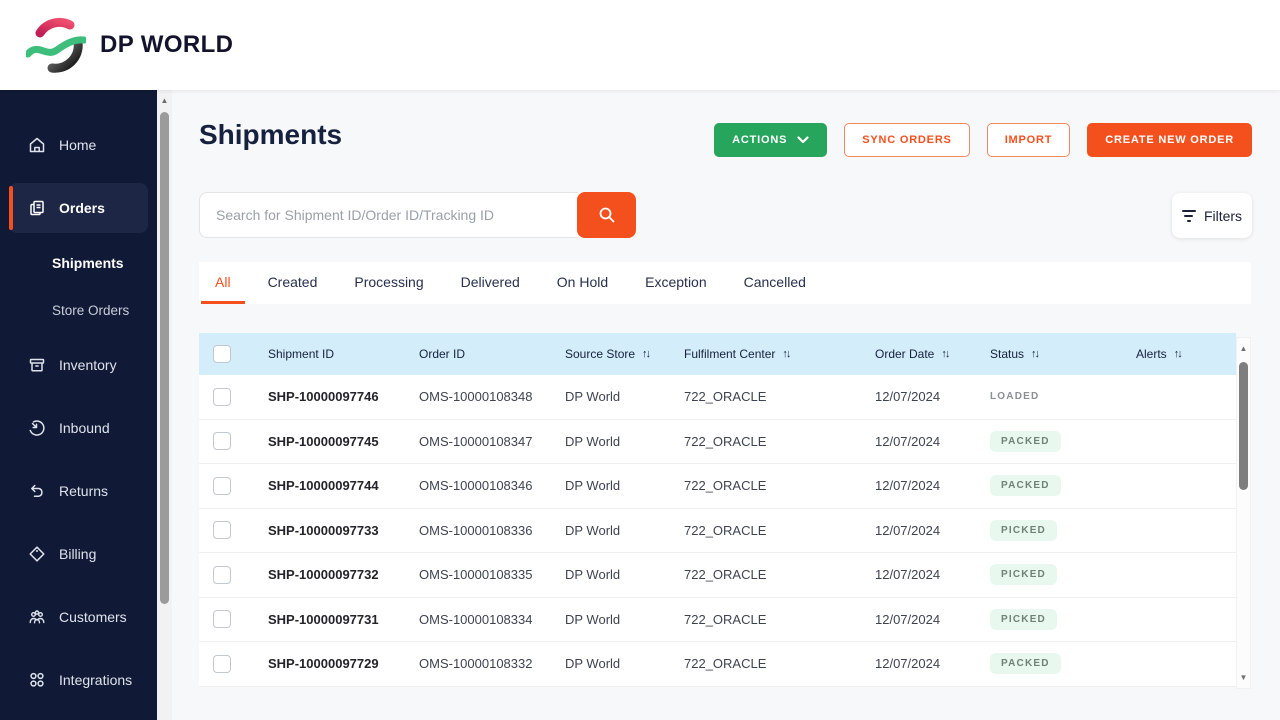 The width and height of the screenshot is (1280, 720). Describe the element at coordinates (676, 281) in the screenshot. I see `tab-exception: Exception` at that location.